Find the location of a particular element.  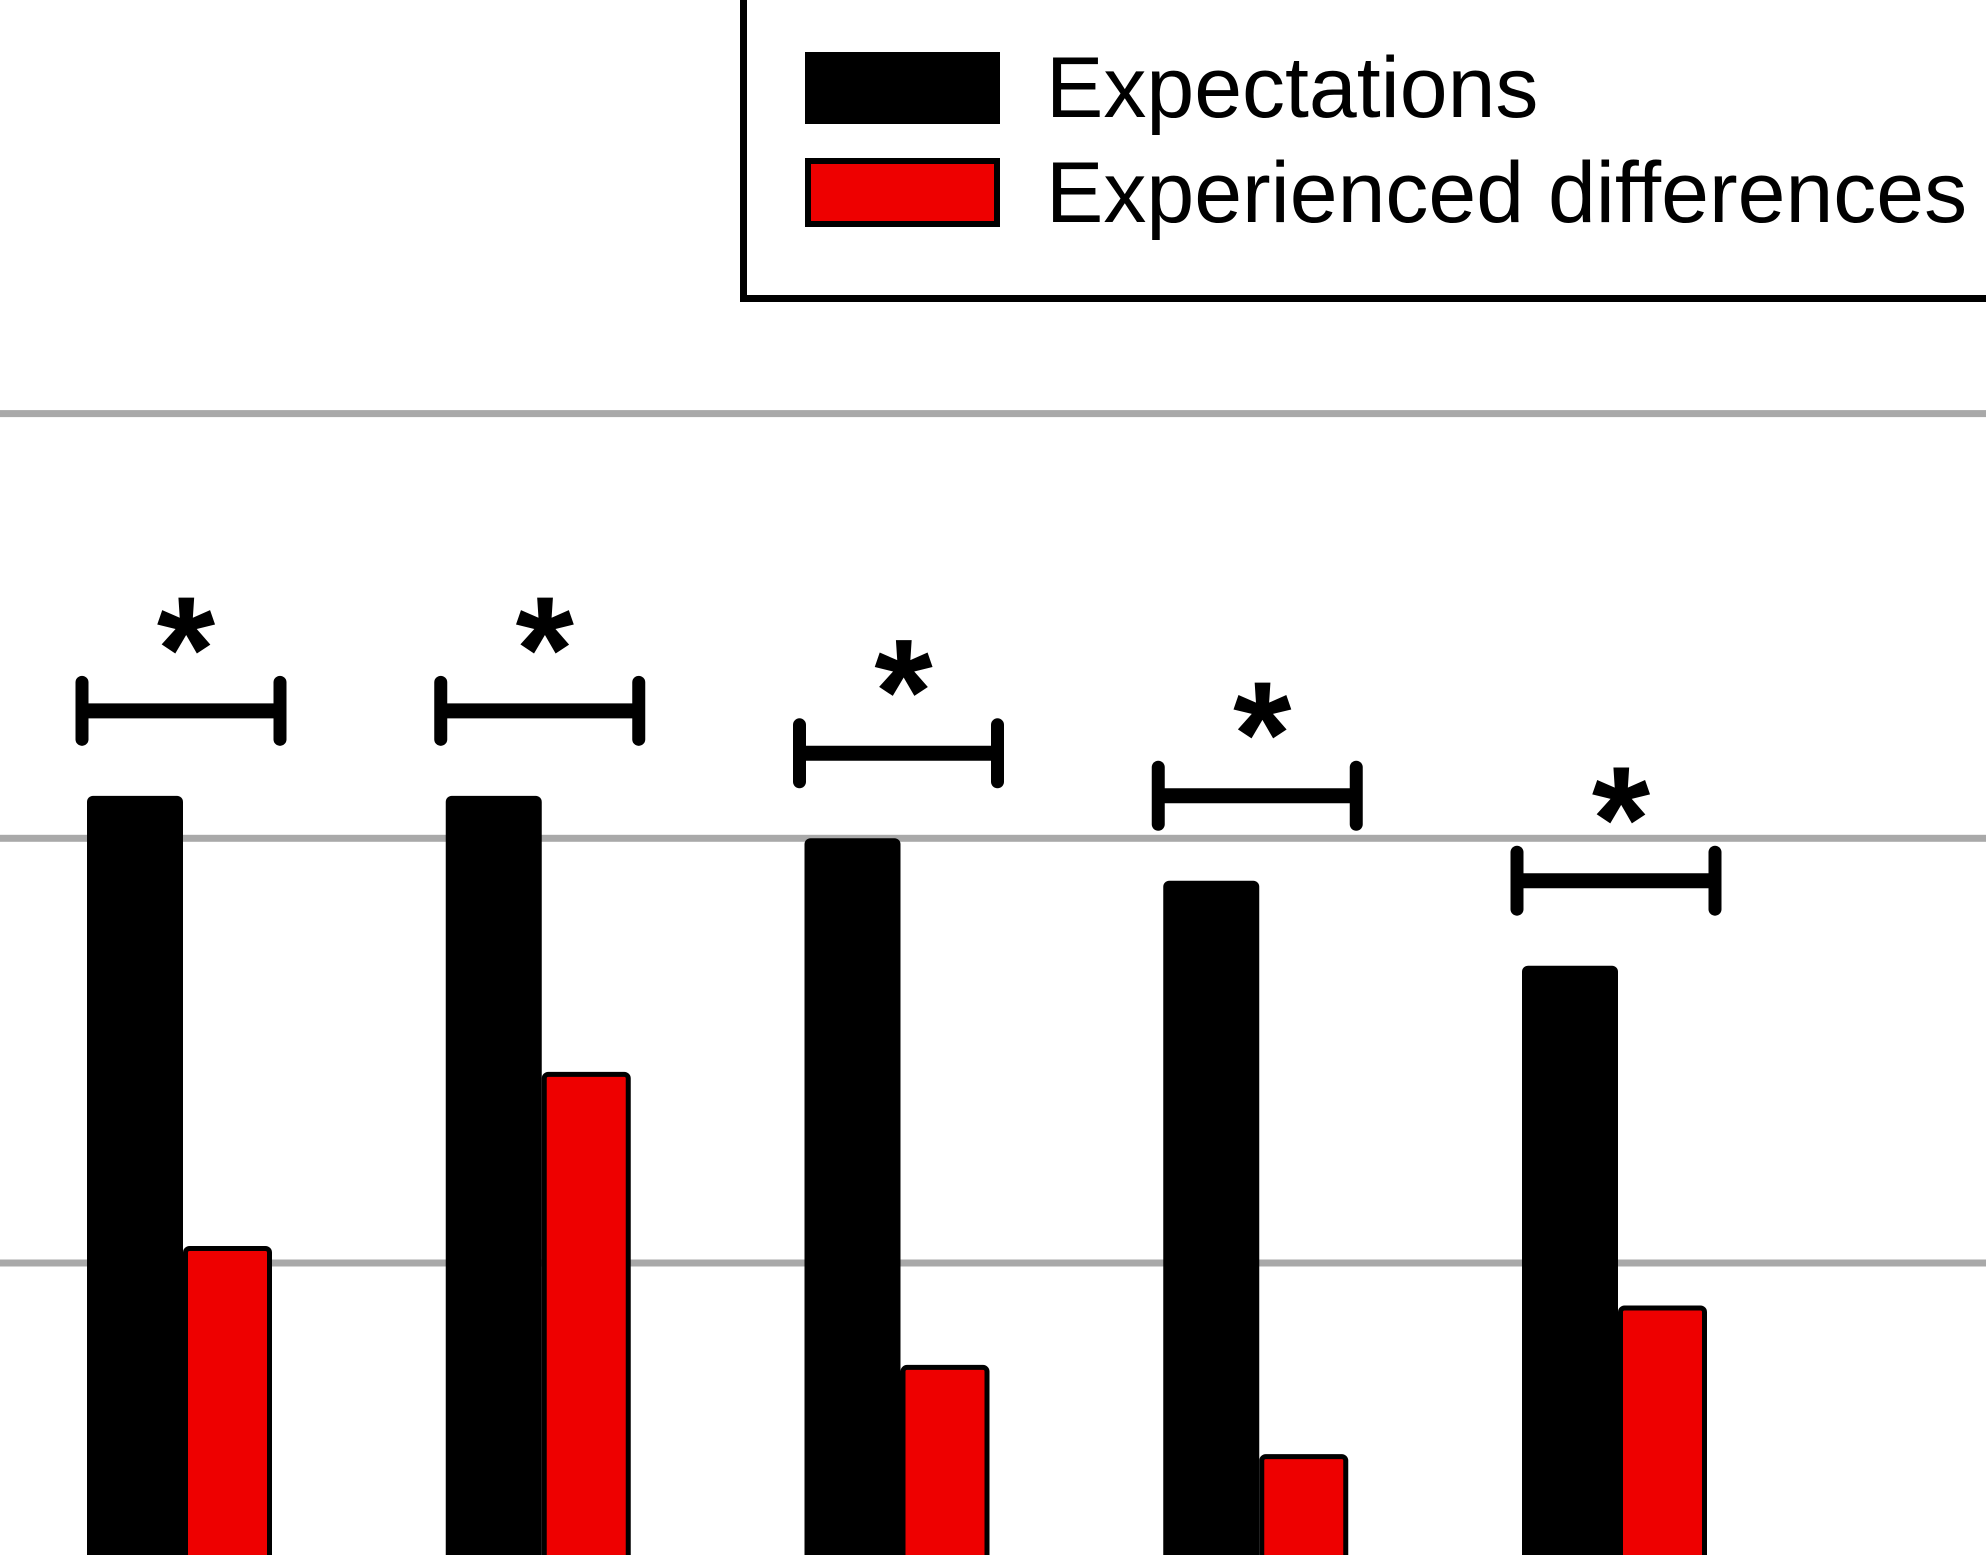

legend-swatch-expectations is located at coordinates (902, 88).